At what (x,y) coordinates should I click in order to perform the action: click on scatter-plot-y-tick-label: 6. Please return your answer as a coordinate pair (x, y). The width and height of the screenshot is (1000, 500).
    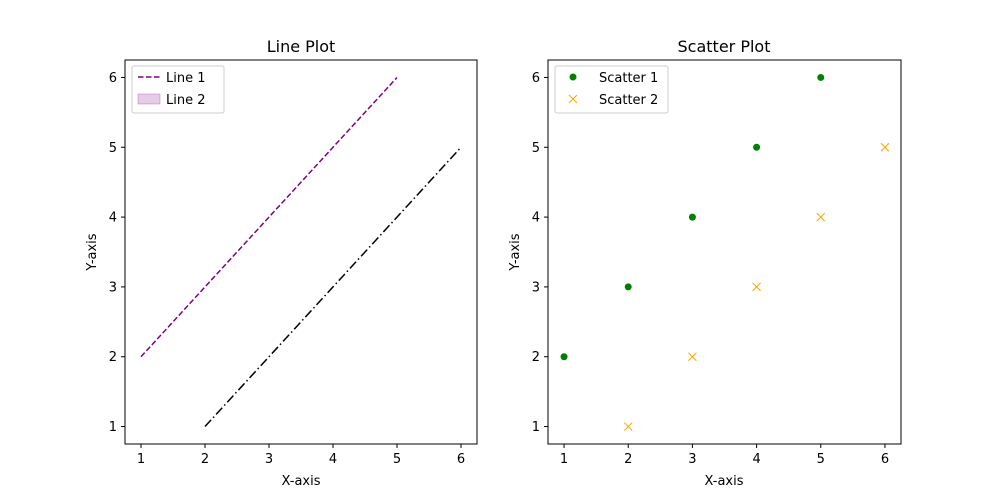
    Looking at the image, I should click on (536, 78).